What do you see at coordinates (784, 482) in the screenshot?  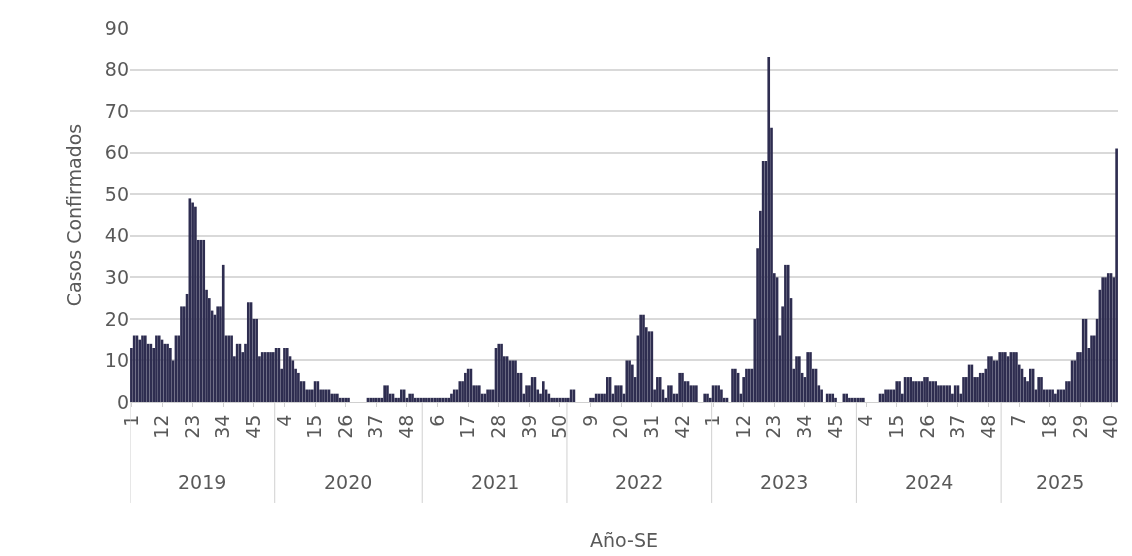 I see `text: 2023` at bounding box center [784, 482].